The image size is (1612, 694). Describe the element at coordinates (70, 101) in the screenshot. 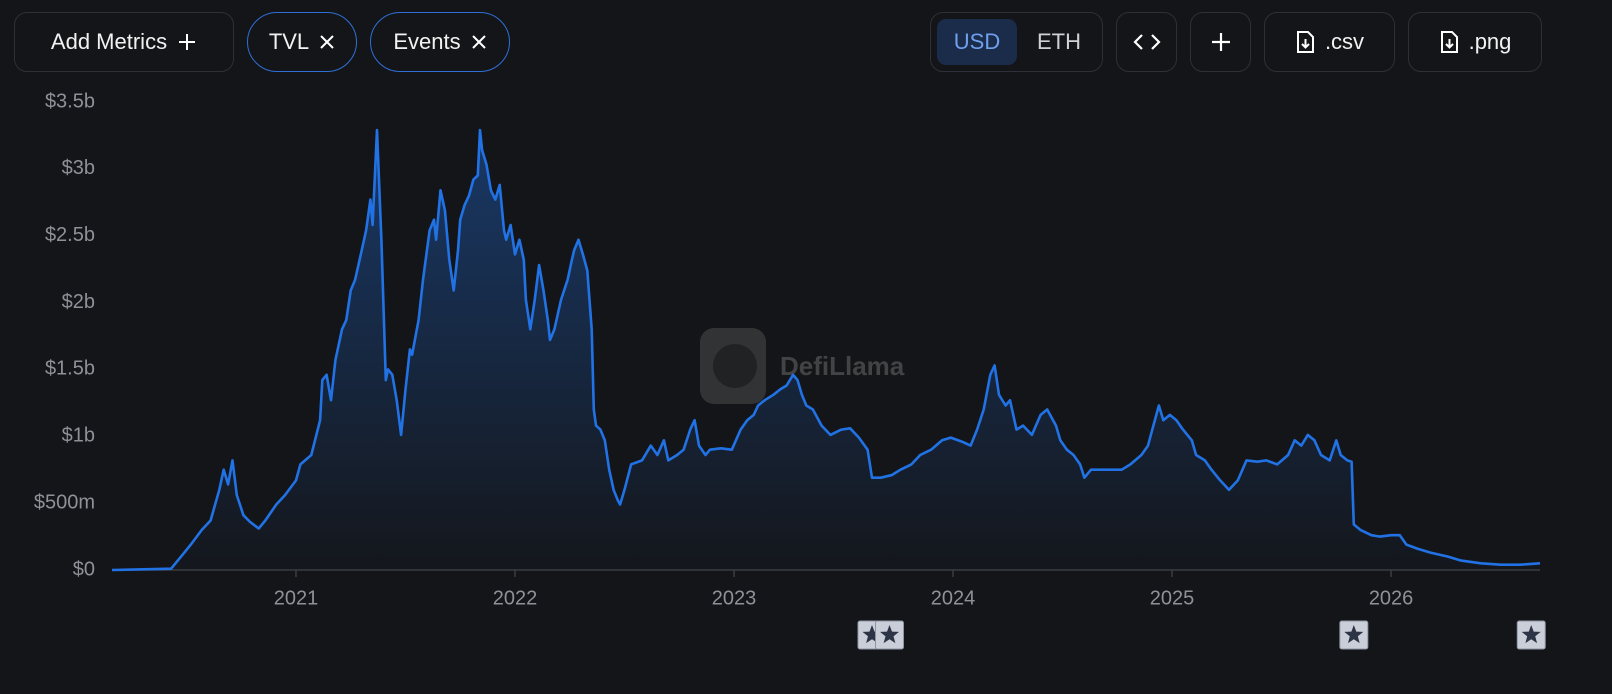

I see `y-tick-label: $3.5b` at that location.